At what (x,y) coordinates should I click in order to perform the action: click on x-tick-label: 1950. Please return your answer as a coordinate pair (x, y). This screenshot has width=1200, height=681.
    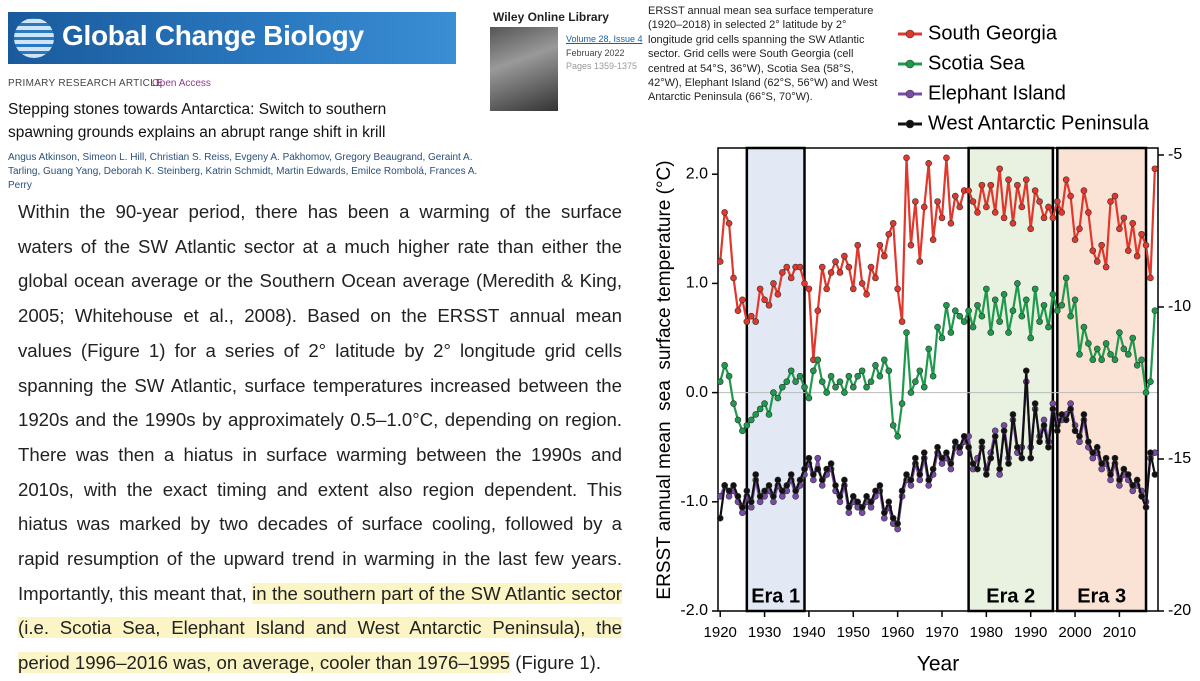
    Looking at the image, I should click on (853, 632).